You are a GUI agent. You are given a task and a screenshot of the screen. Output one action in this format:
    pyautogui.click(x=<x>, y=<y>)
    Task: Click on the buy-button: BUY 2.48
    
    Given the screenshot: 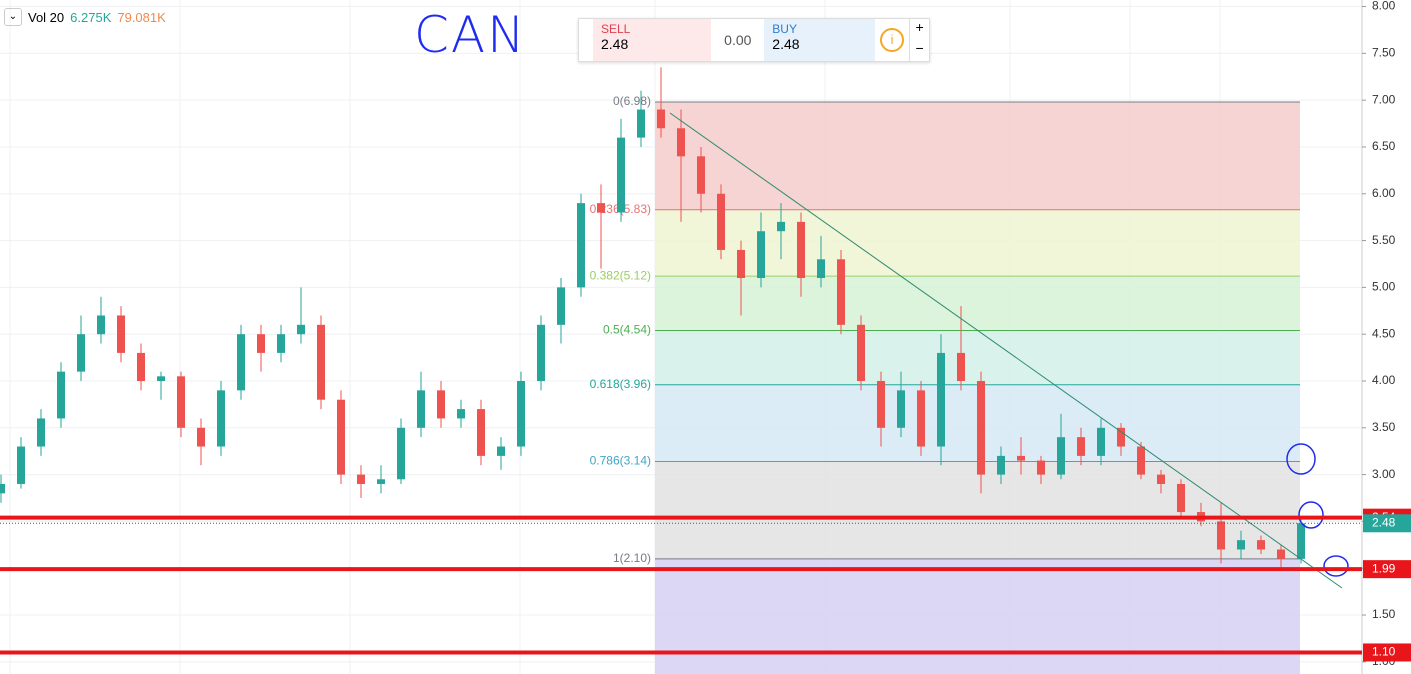 What is the action you would take?
    pyautogui.click(x=819, y=40)
    